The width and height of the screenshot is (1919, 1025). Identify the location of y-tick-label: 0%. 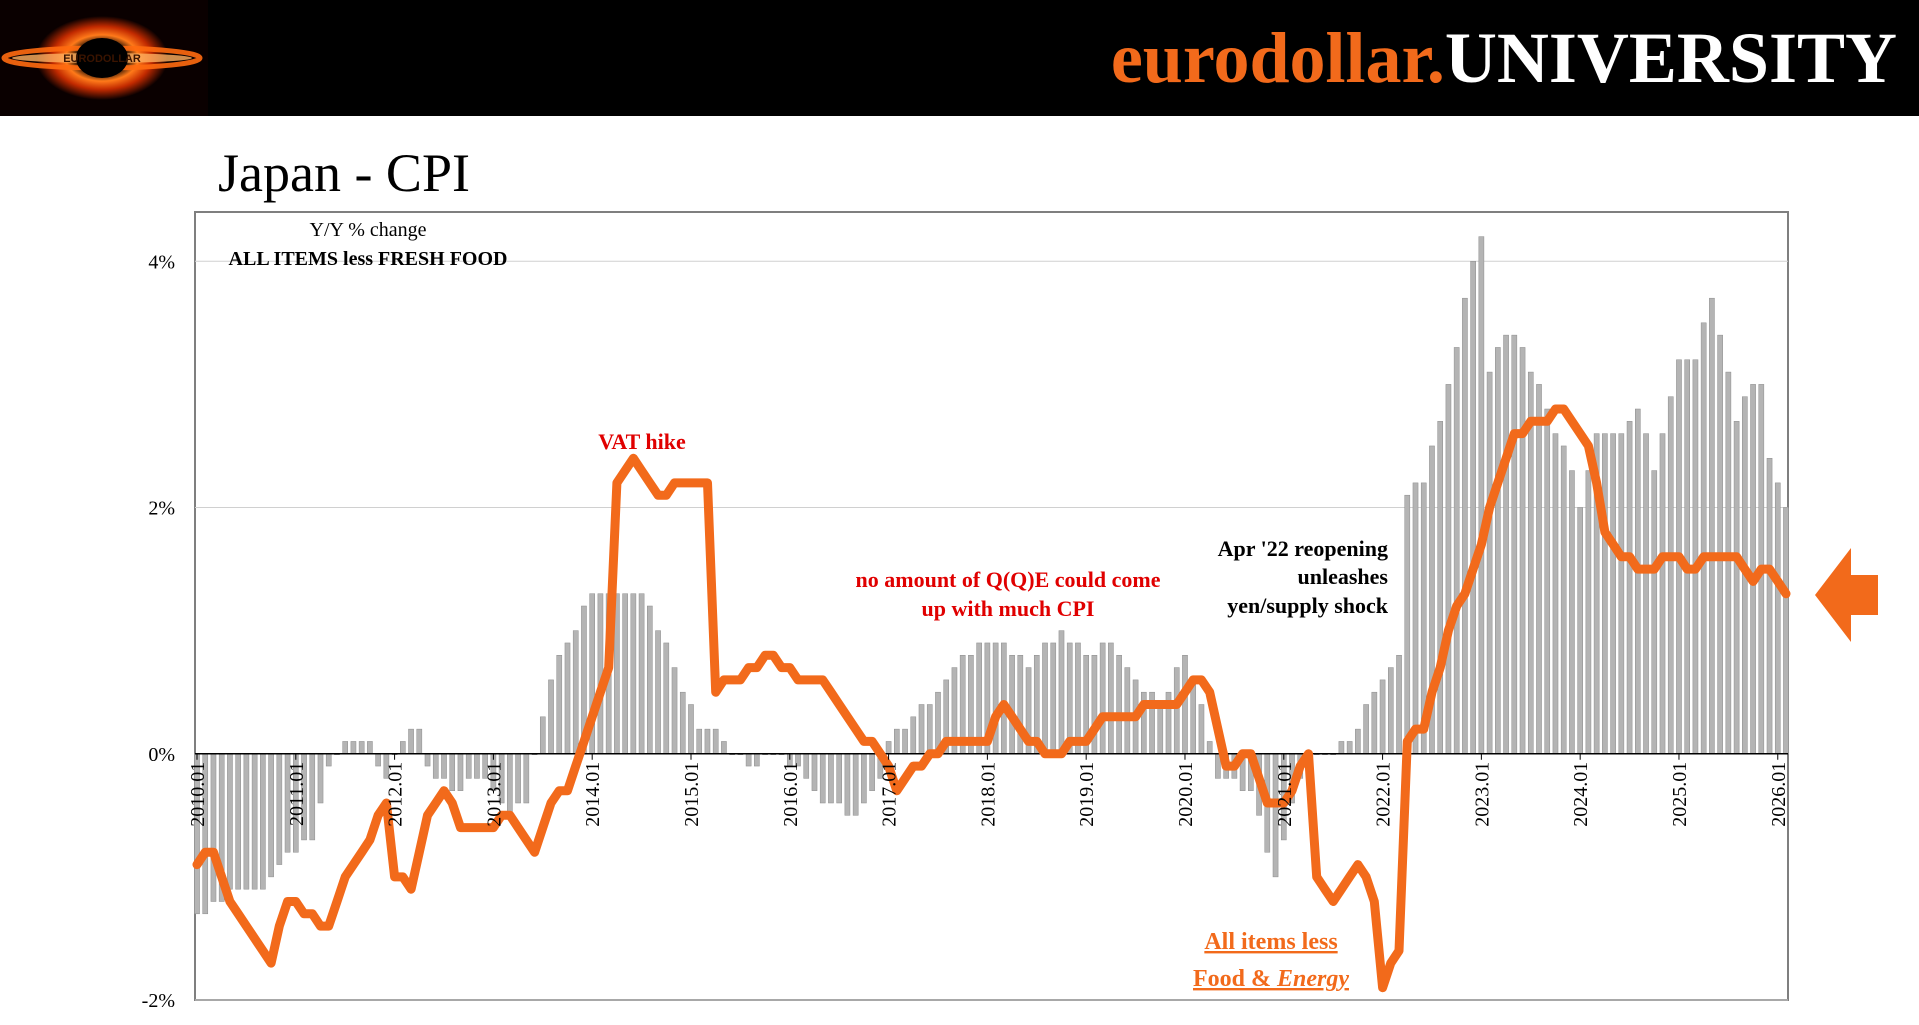
(161, 755).